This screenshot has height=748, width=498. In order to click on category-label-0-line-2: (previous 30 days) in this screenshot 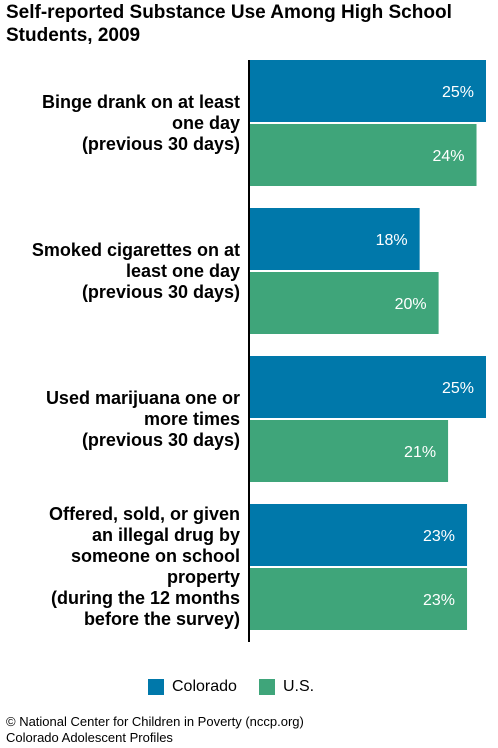, I will do `click(160, 143)`.